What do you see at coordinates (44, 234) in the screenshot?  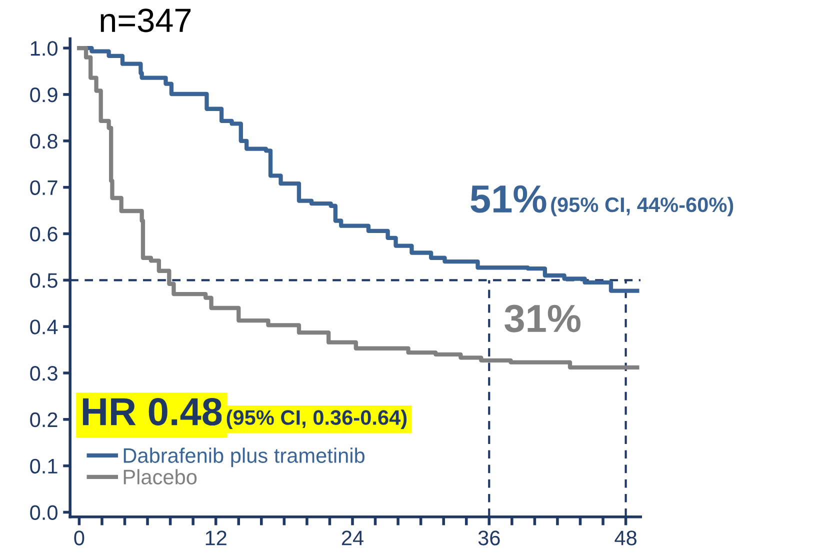 I see `y-tick-label: 0.6` at bounding box center [44, 234].